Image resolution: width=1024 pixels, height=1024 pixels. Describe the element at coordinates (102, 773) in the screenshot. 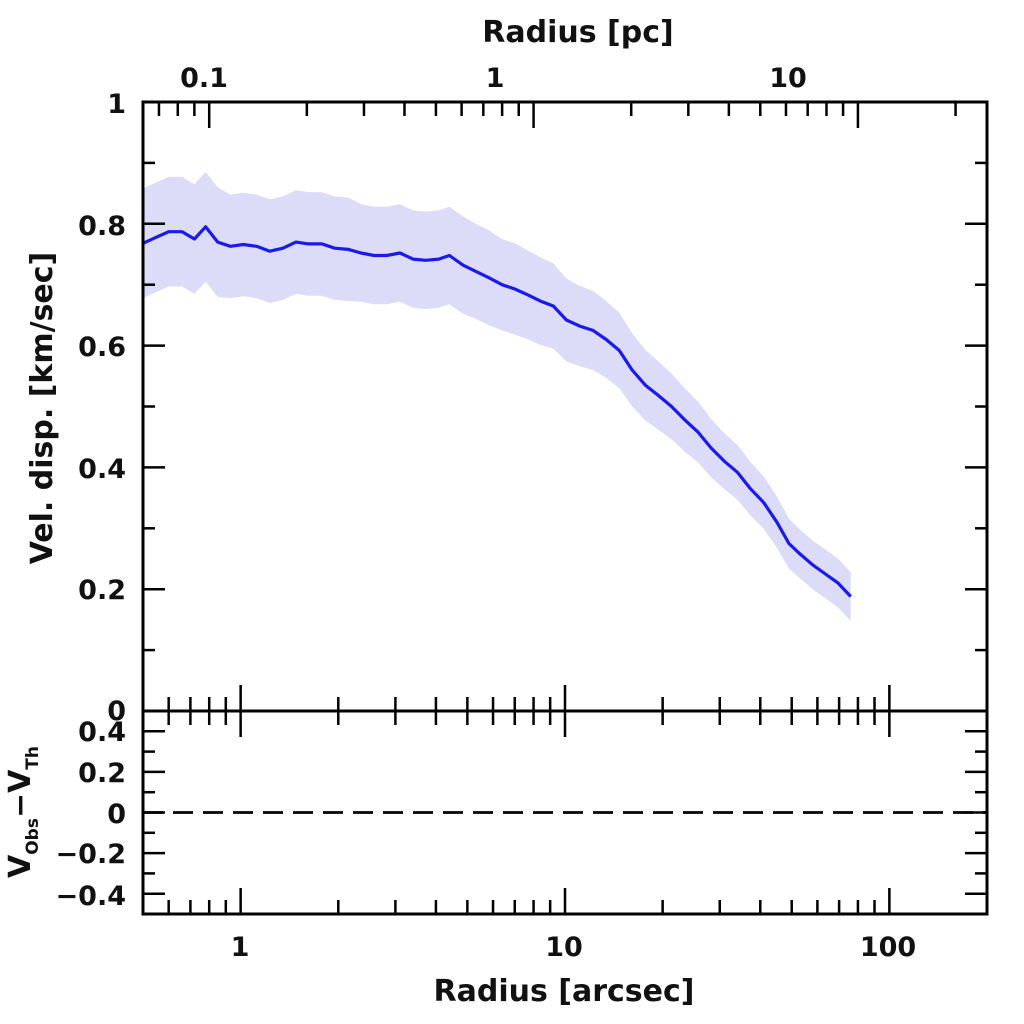

I see `residual-y-tick-label: 0.2` at that location.